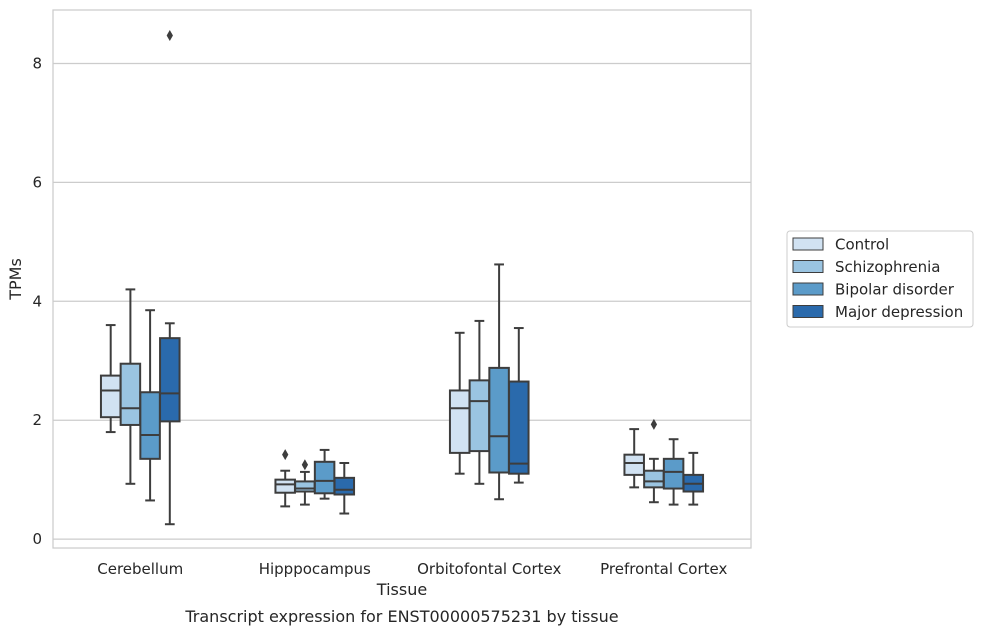  I want to click on x-tick-label: Cerebellum, so click(140, 569).